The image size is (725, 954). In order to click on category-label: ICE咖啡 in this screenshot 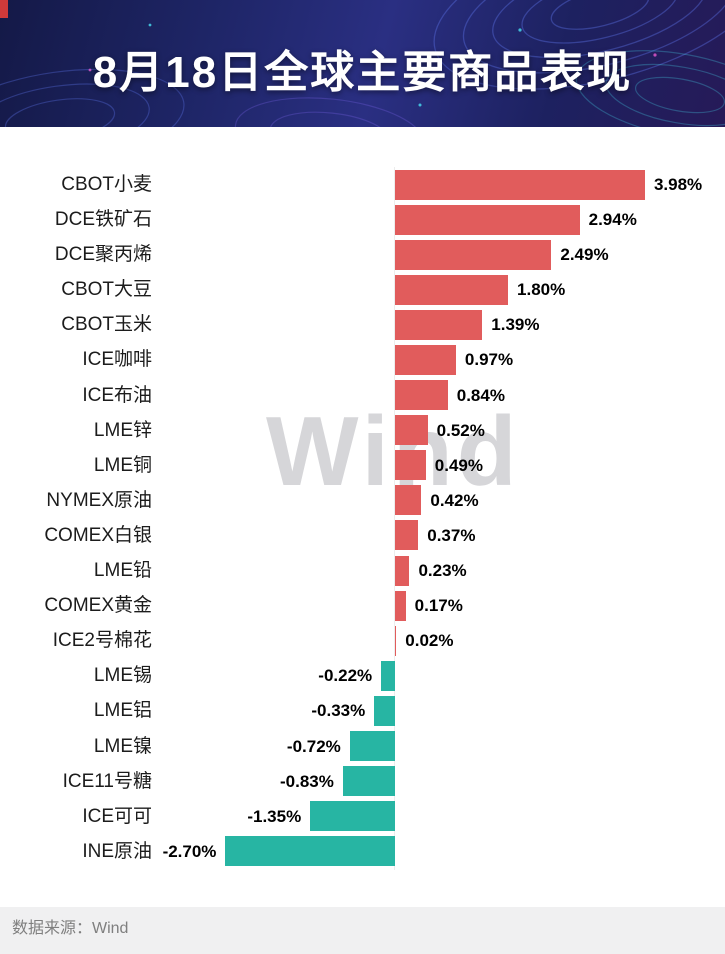, I will do `click(117, 360)`.